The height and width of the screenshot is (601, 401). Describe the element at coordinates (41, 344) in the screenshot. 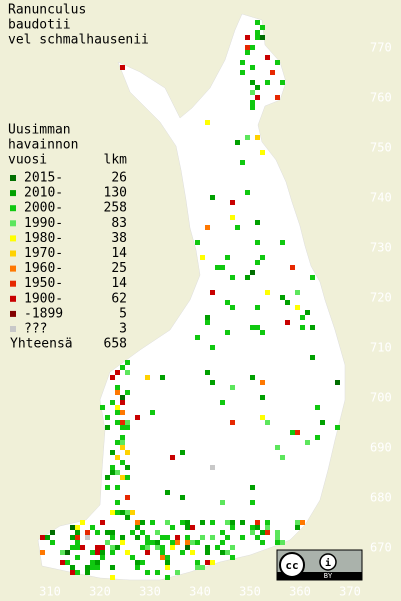

I see `legend-total-label: Yhteensä` at that location.